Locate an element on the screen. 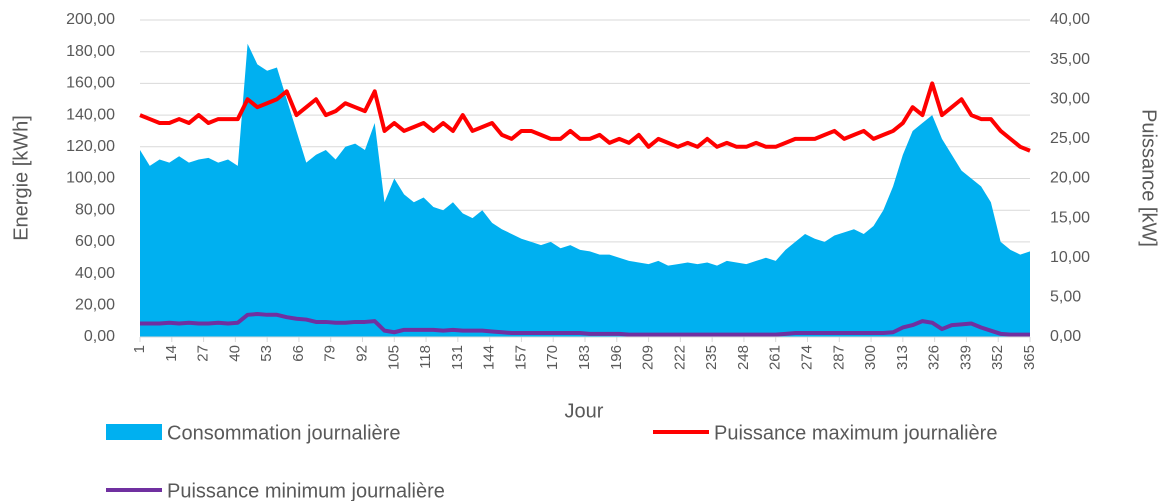  y-tick-label: 0,00 is located at coordinates (99, 336).